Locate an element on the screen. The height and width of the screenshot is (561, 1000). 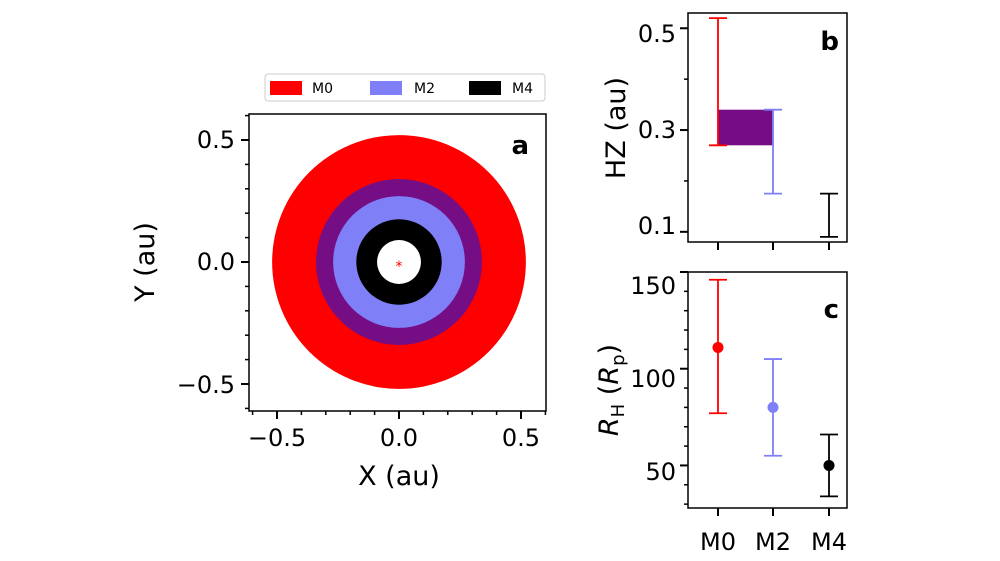
panel-c-marks is located at coordinates (759, 393).